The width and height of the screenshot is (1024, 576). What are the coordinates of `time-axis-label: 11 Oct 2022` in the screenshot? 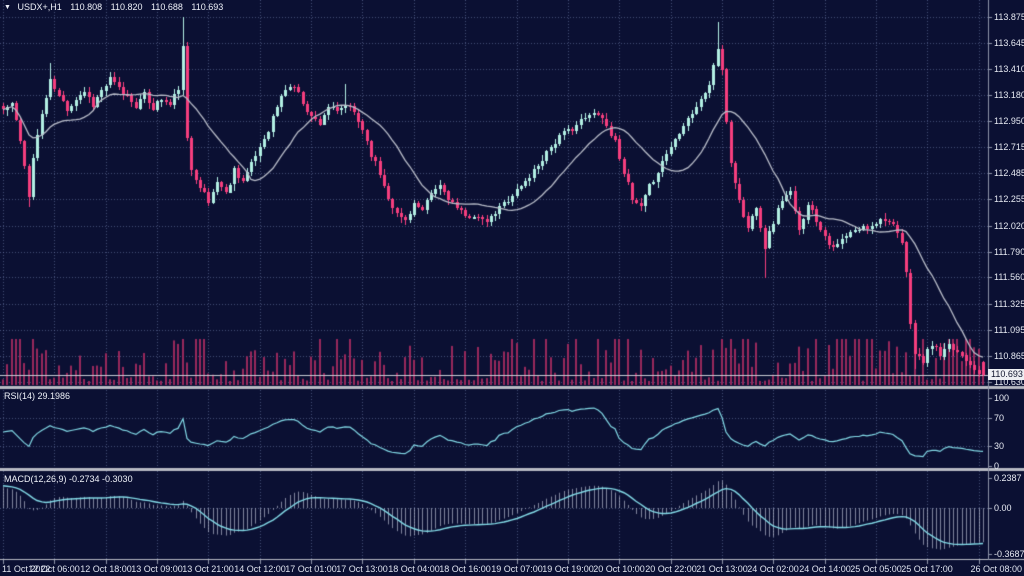 It's located at (26, 569).